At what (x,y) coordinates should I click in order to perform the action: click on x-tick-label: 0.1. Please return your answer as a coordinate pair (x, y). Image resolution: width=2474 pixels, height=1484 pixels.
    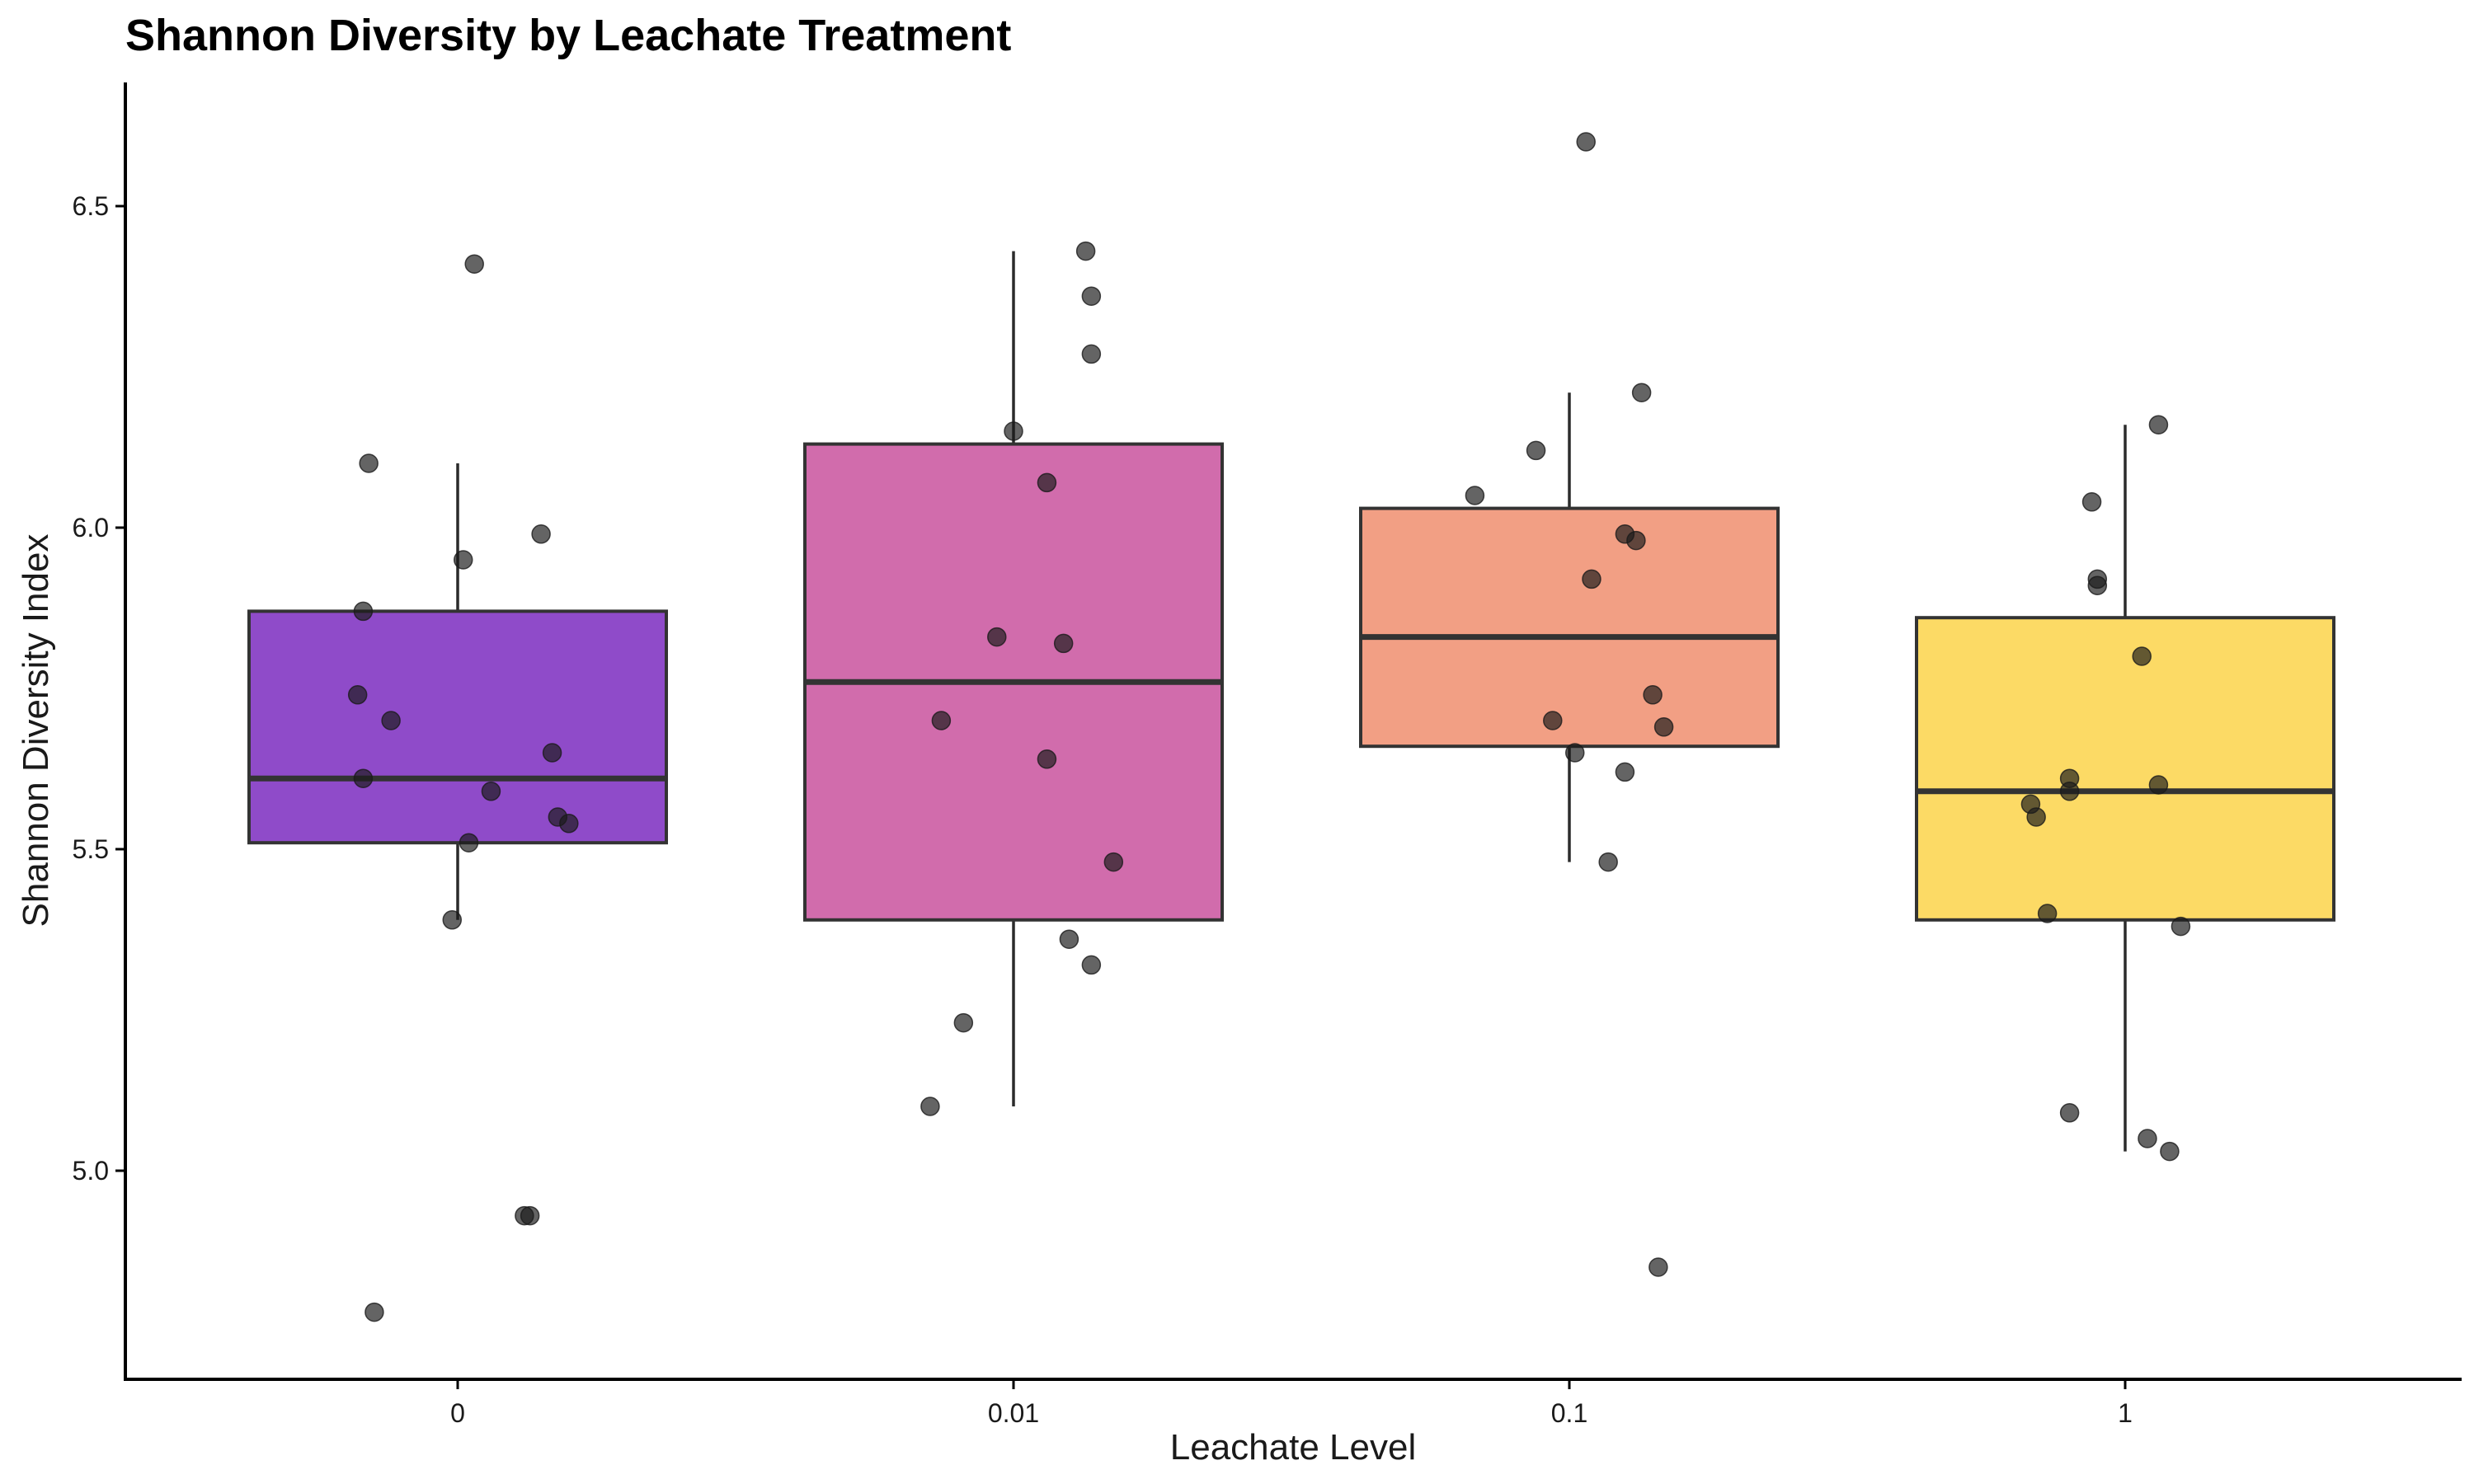
    Looking at the image, I should click on (1569, 1413).